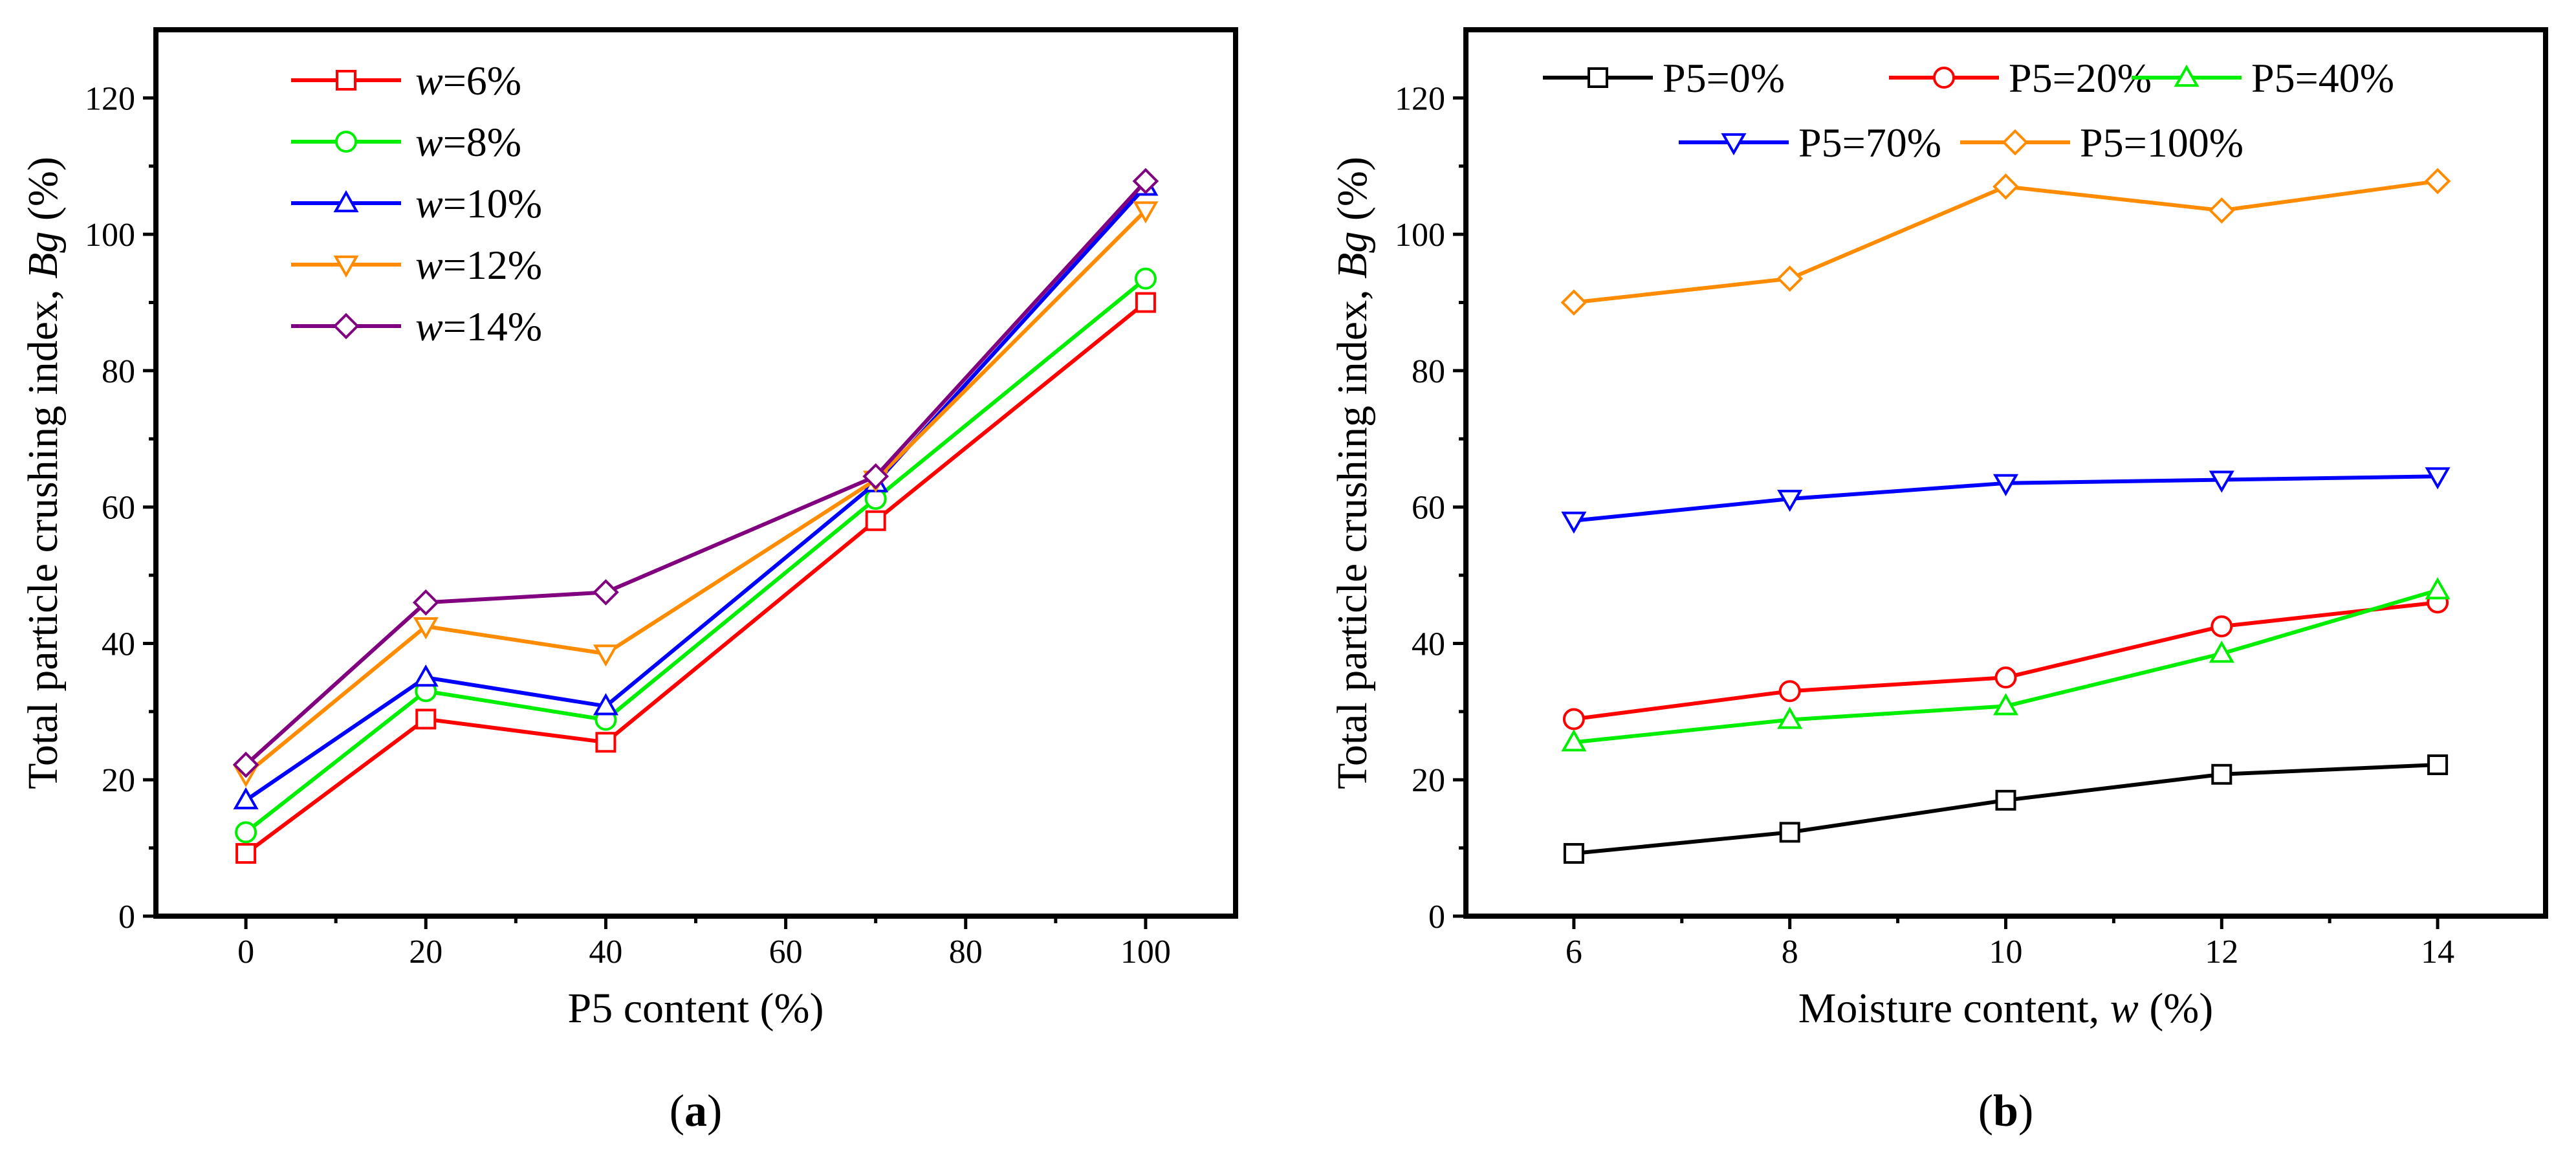 This screenshot has height=1151, width=2576. I want to click on legend-label: w=10%, so click(479, 203).